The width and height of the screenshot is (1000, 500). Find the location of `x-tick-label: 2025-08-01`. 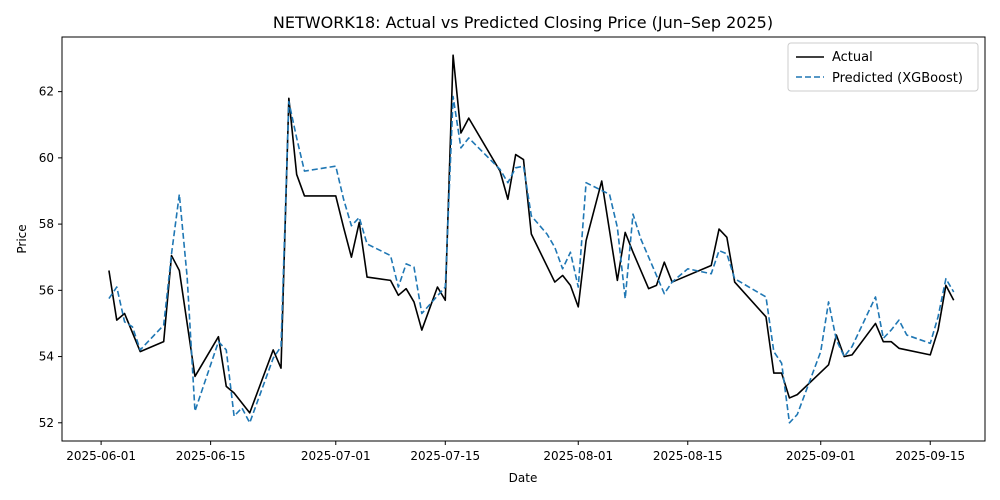

x-tick-label: 2025-08-01 is located at coordinates (578, 456).